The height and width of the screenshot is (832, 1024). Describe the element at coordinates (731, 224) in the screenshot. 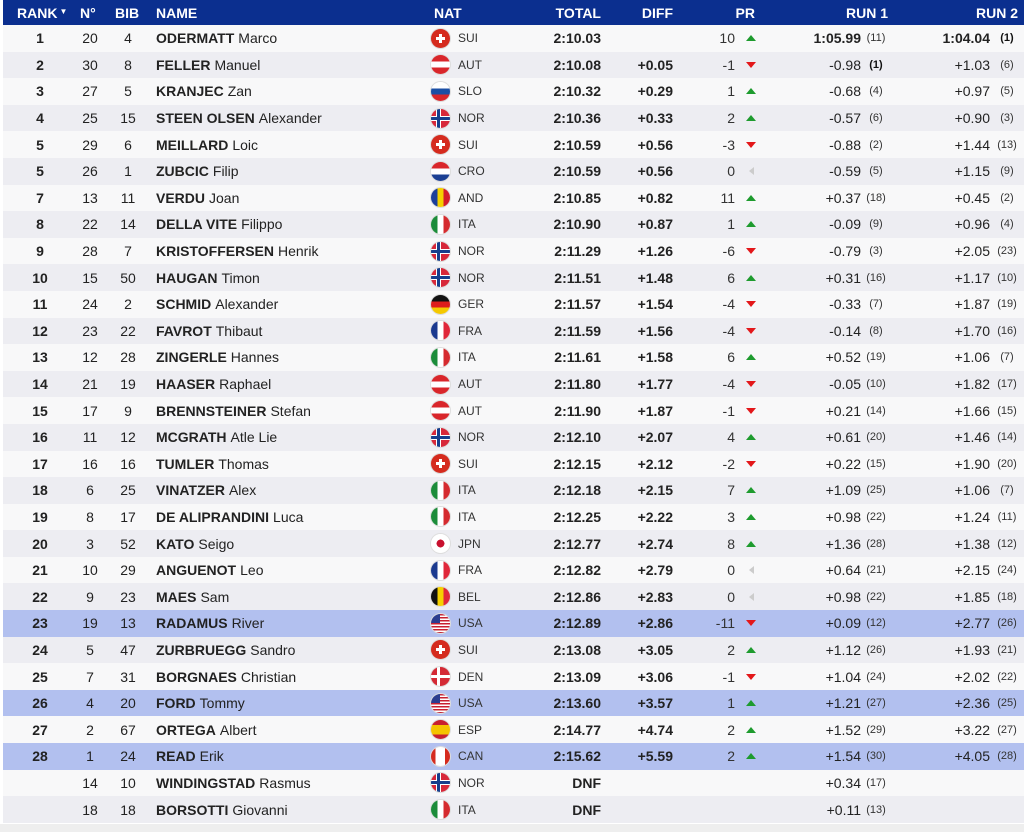

I see `position-change: 1` at that location.